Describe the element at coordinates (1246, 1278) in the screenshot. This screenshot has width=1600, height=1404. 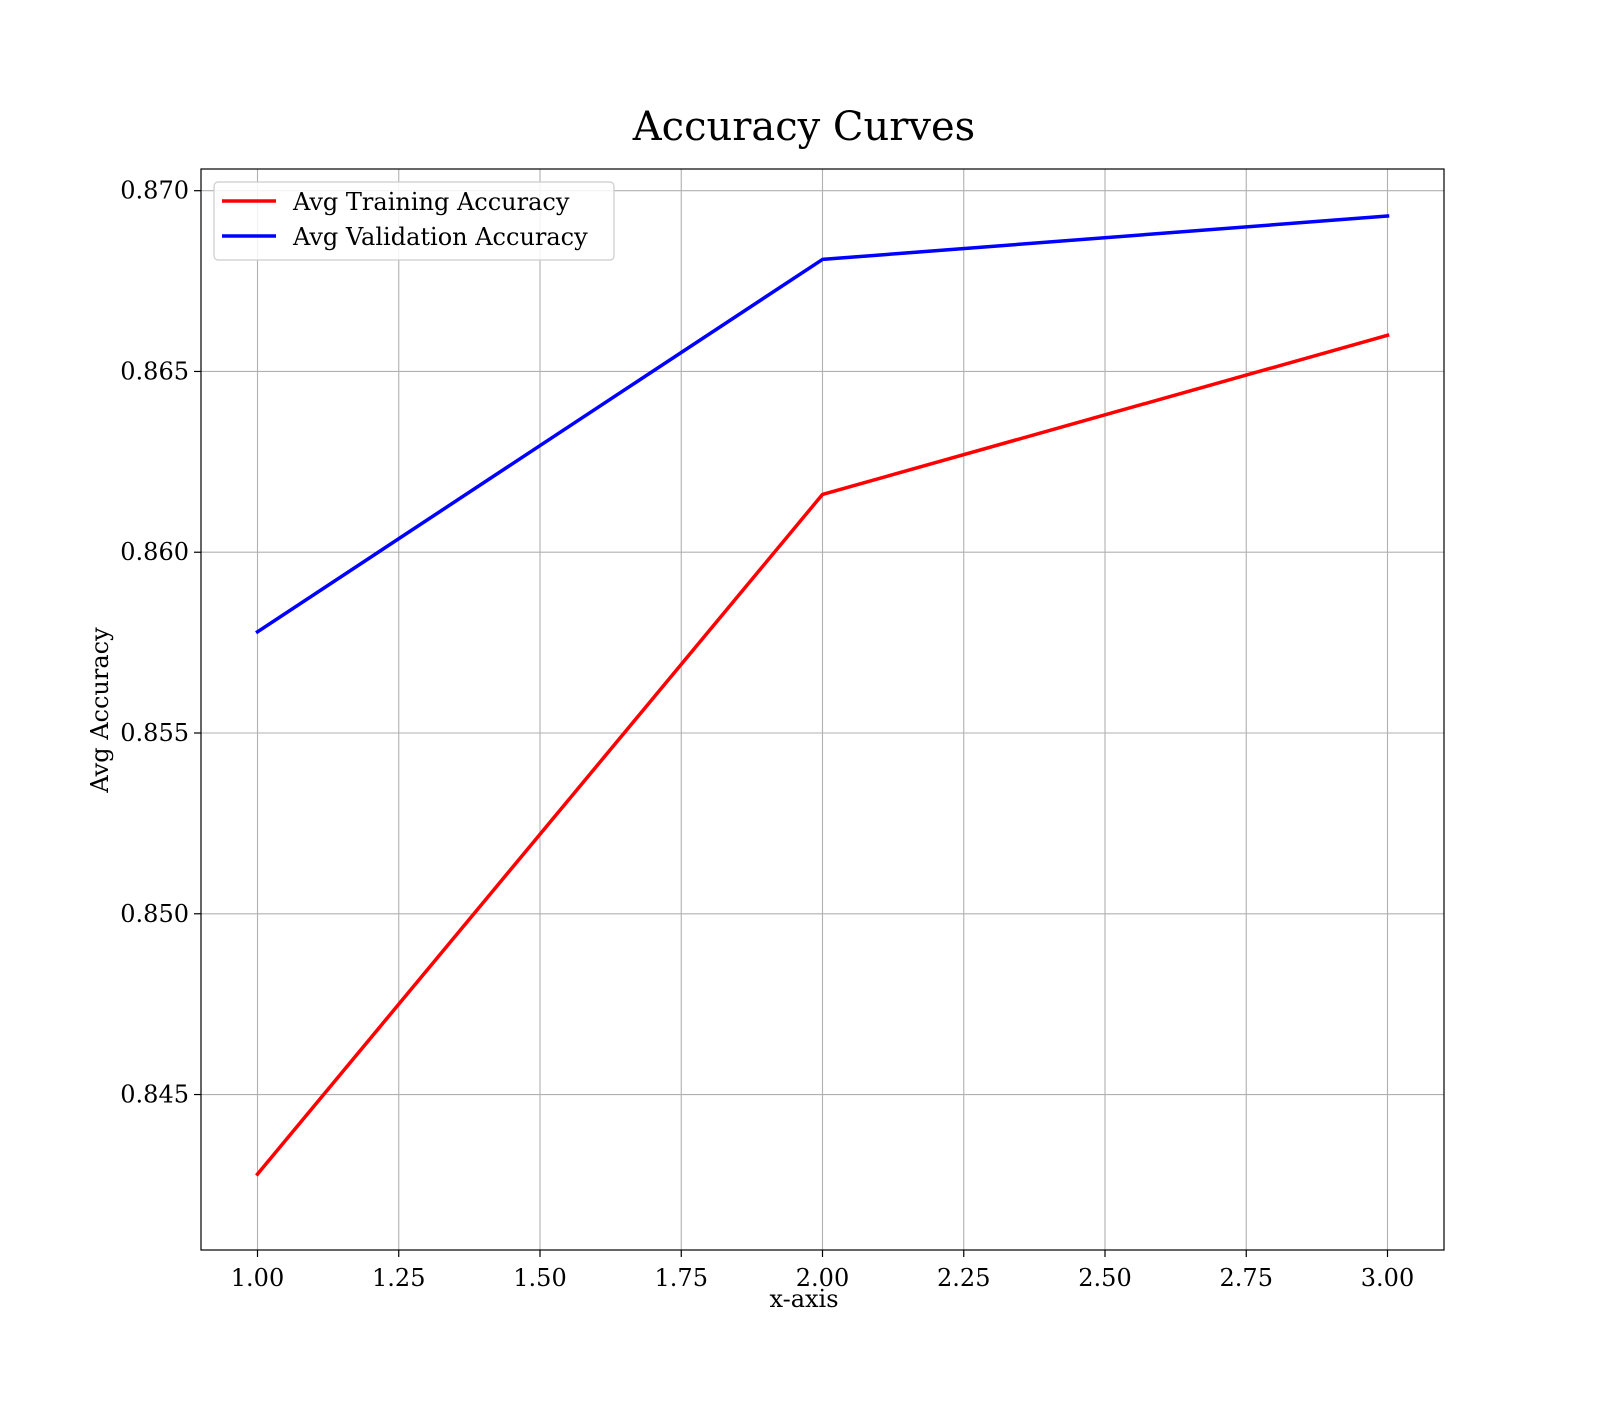
I see `x-tick-label: 2.75` at that location.